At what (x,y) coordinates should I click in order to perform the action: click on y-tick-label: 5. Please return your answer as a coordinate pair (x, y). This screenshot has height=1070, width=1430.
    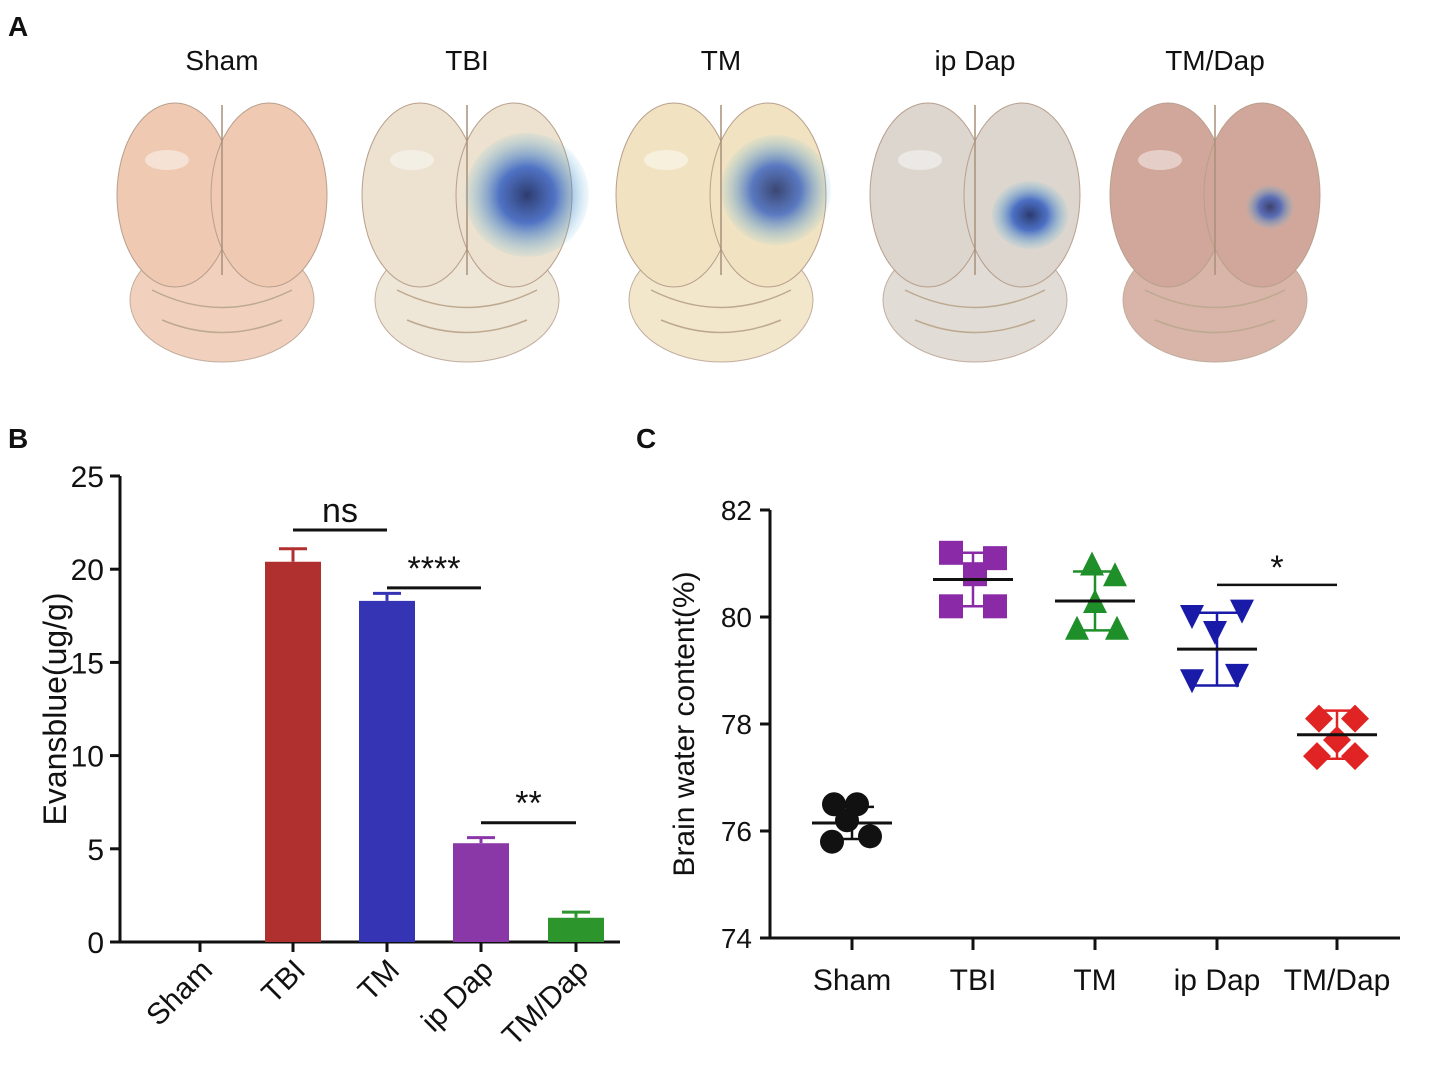
    Looking at the image, I should click on (95, 850).